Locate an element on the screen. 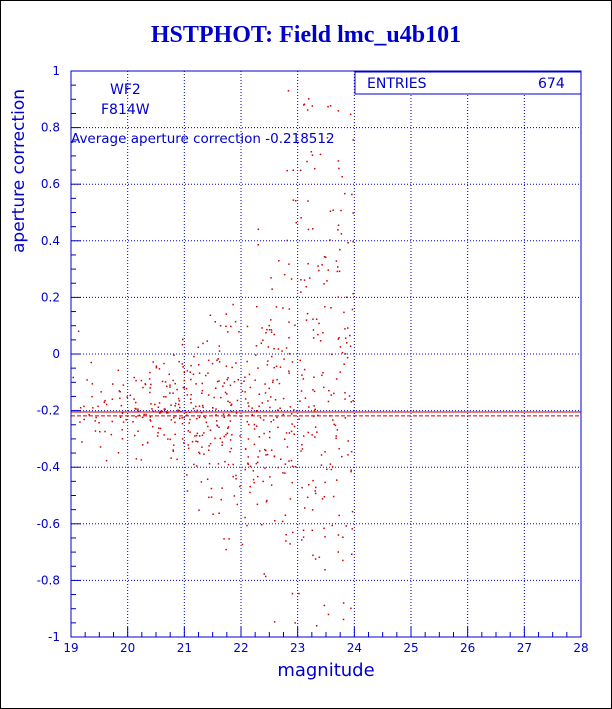 Image resolution: width=612 pixels, height=709 pixels. y-tick-label: 1 is located at coordinates (56, 71).